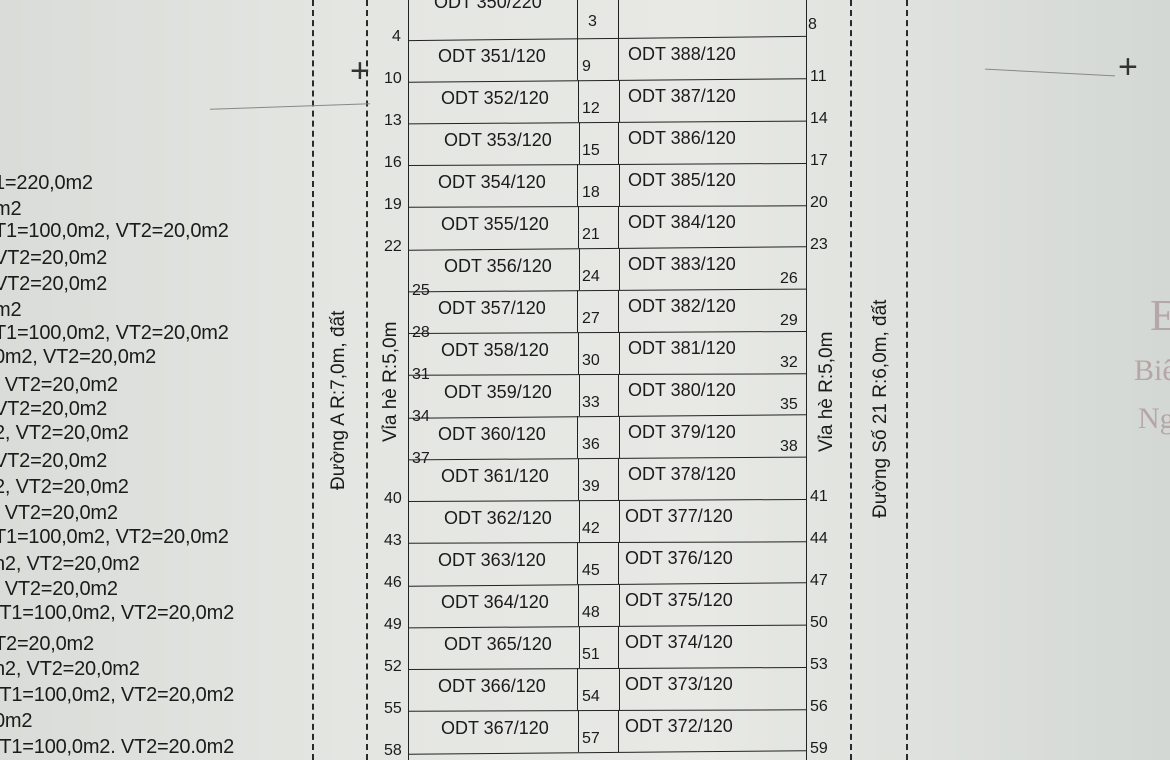  Describe the element at coordinates (591, 654) in the screenshot. I see `point-number: 51` at that location.